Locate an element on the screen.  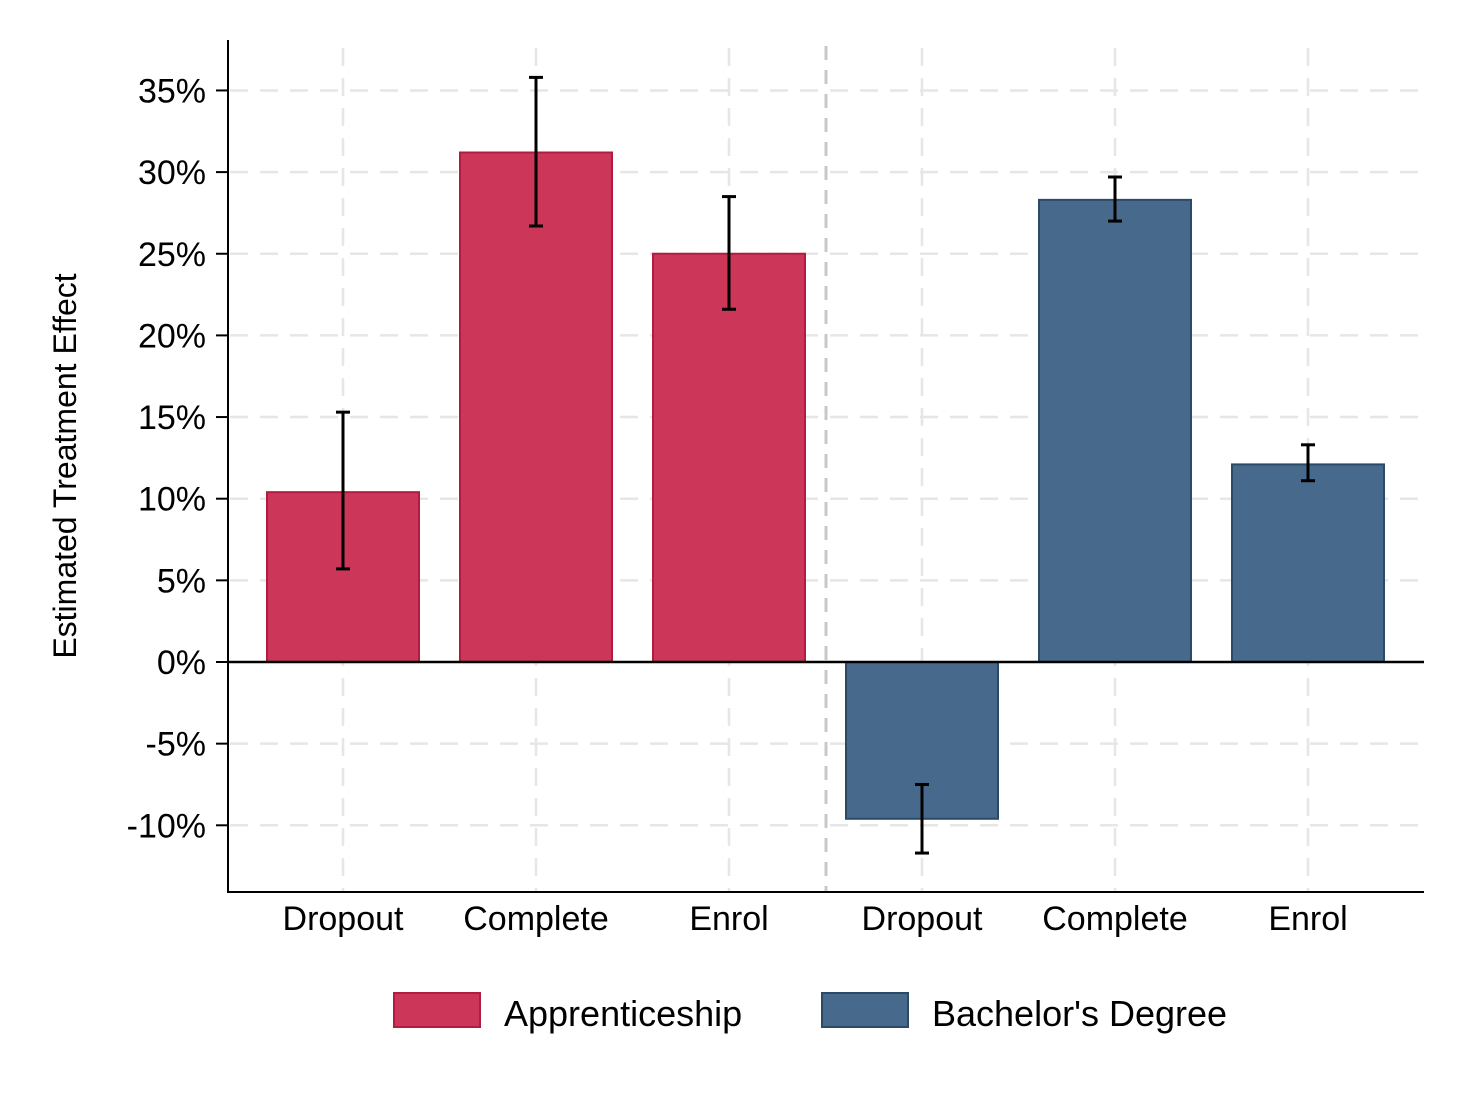
y-tick-label: 10% is located at coordinates (172, 500).